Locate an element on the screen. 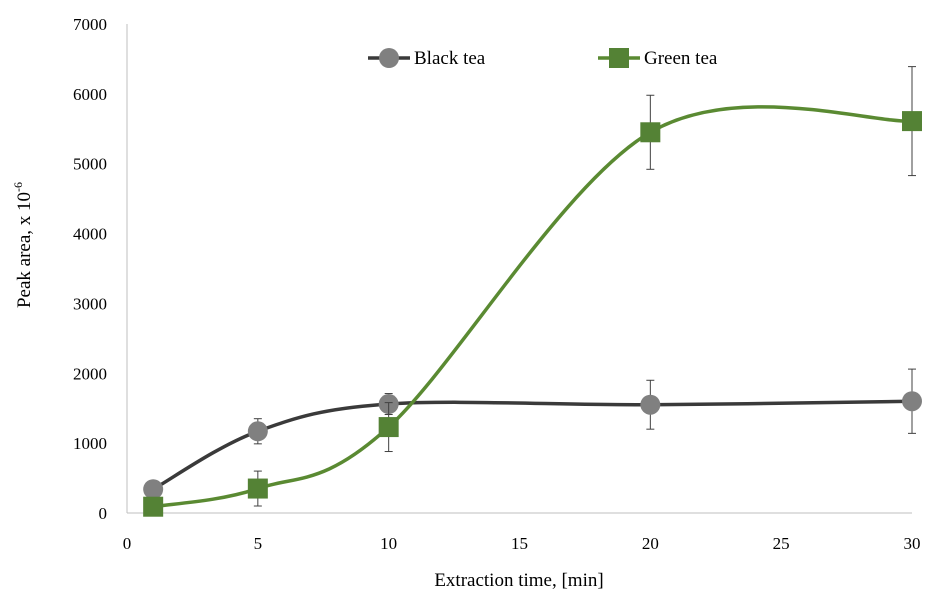 The width and height of the screenshot is (927, 594). x-tick-label: 25 is located at coordinates (781, 543).